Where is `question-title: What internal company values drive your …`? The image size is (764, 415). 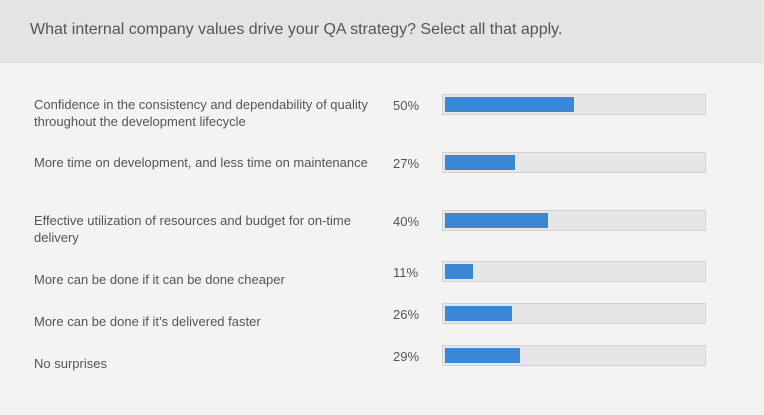 question-title: What internal company values drive your … is located at coordinates (296, 29).